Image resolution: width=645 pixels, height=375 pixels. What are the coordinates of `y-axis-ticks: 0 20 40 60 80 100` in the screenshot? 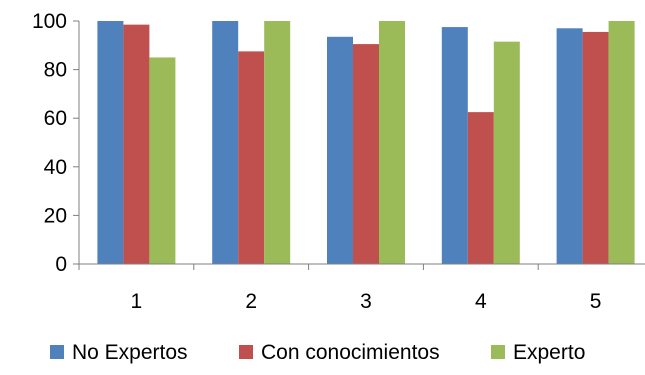 It's located at (55, 143).